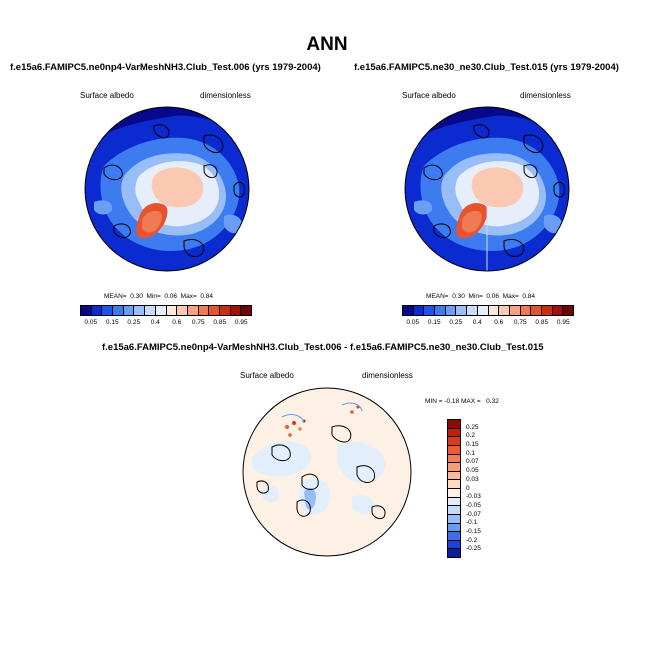 This screenshot has width=654, height=655. Describe the element at coordinates (473, 514) in the screenshot. I see `difference-colorbar-tick-label: -0.07` at that location.